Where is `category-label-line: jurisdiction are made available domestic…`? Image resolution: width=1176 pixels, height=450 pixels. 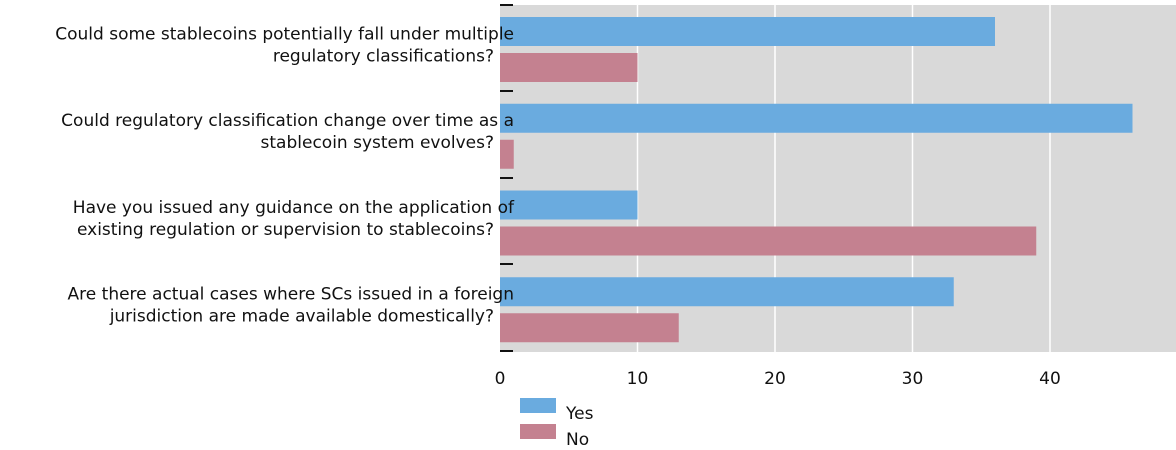 category-label-line: jurisdiction are made available domestic… is located at coordinates (301, 317).